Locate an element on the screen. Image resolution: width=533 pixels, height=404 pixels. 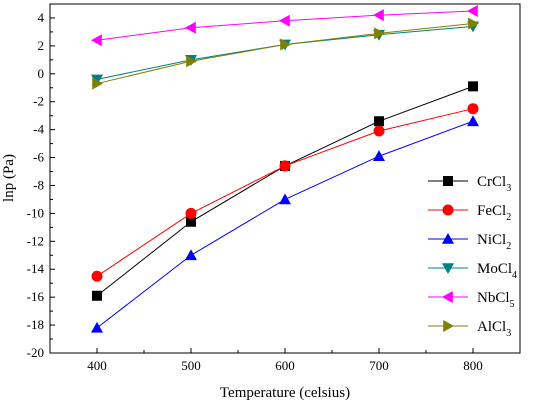
y-tick-label: -2 is located at coordinates (38, 101).